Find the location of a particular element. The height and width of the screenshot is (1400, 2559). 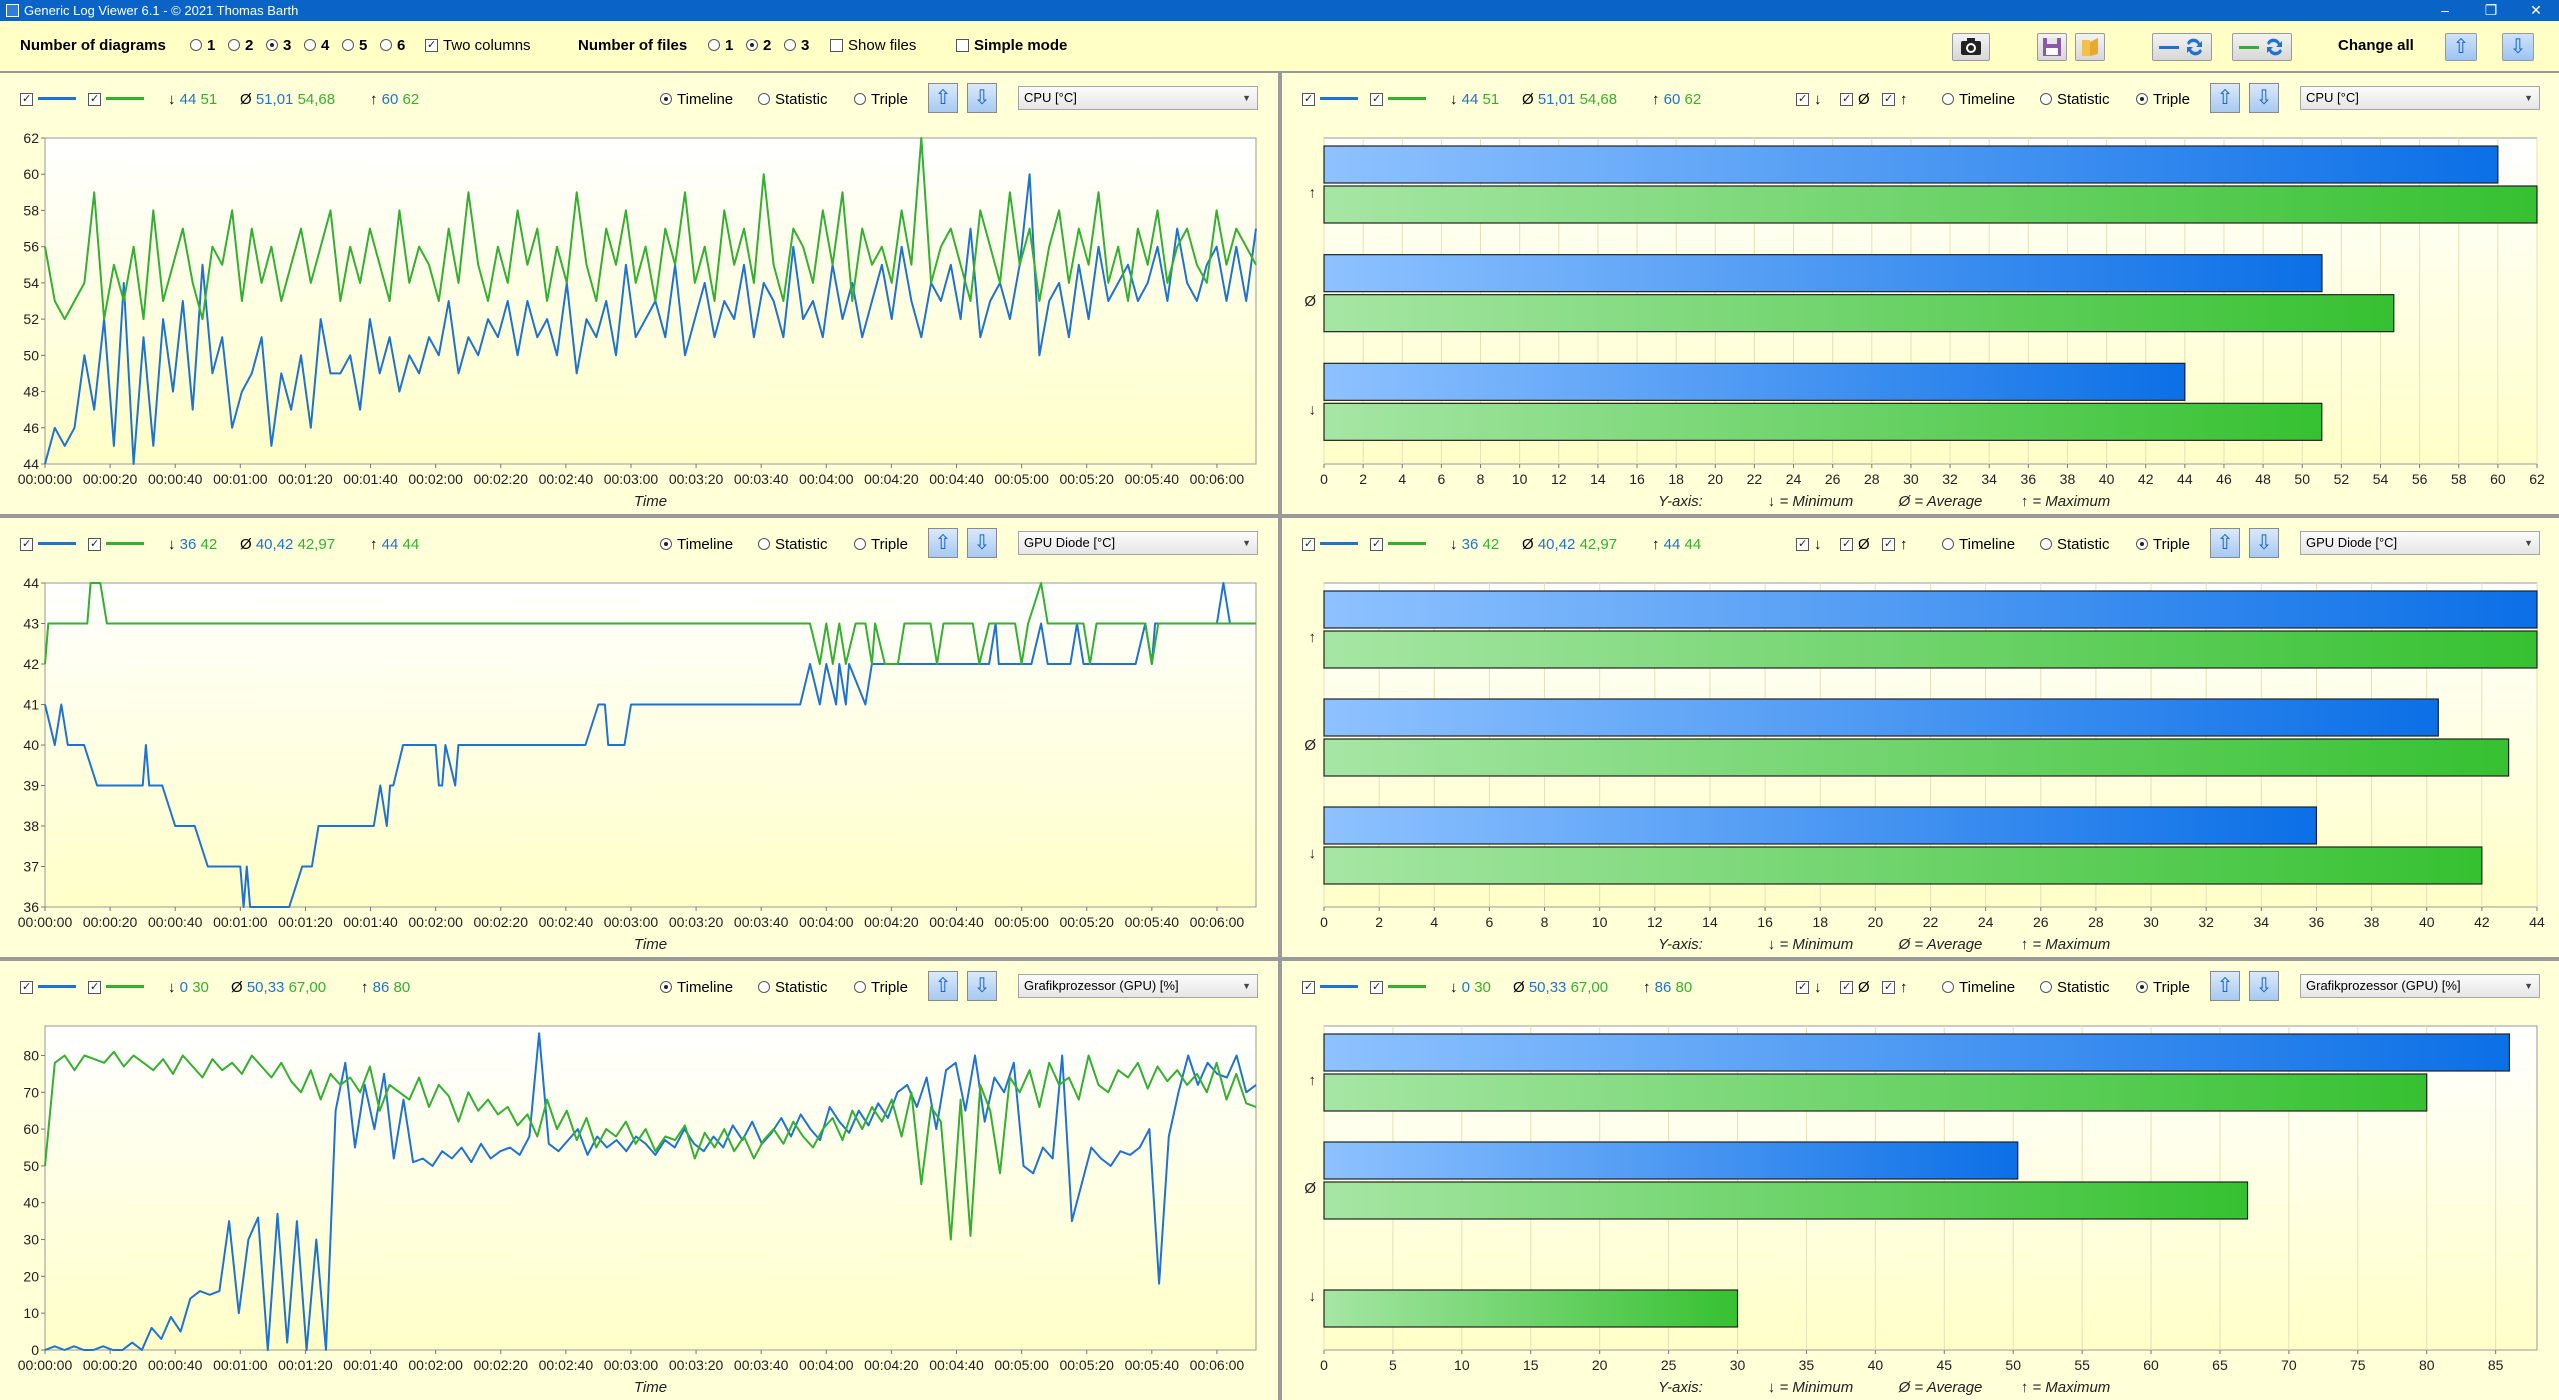

file-option-3: 3 is located at coordinates (796, 46).